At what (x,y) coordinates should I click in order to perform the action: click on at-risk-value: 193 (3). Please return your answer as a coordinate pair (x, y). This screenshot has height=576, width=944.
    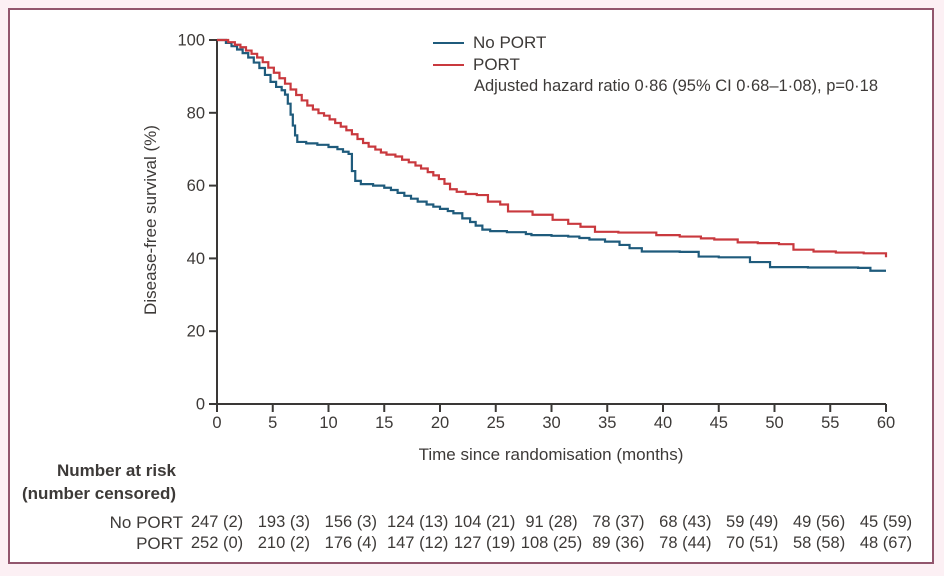
    Looking at the image, I should click on (284, 522).